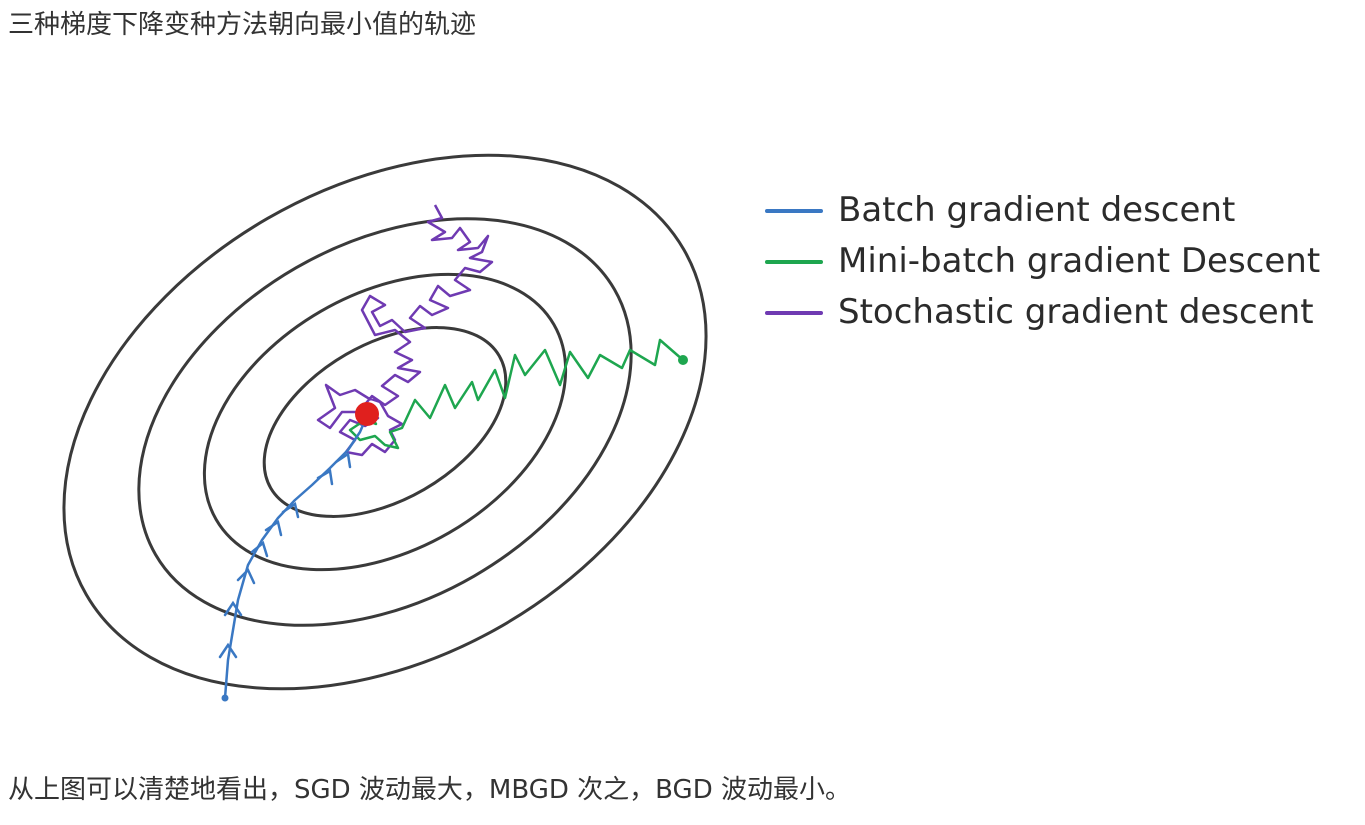  Describe the element at coordinates (285, 555) in the screenshot. I see `batch-path-arrows` at that location.